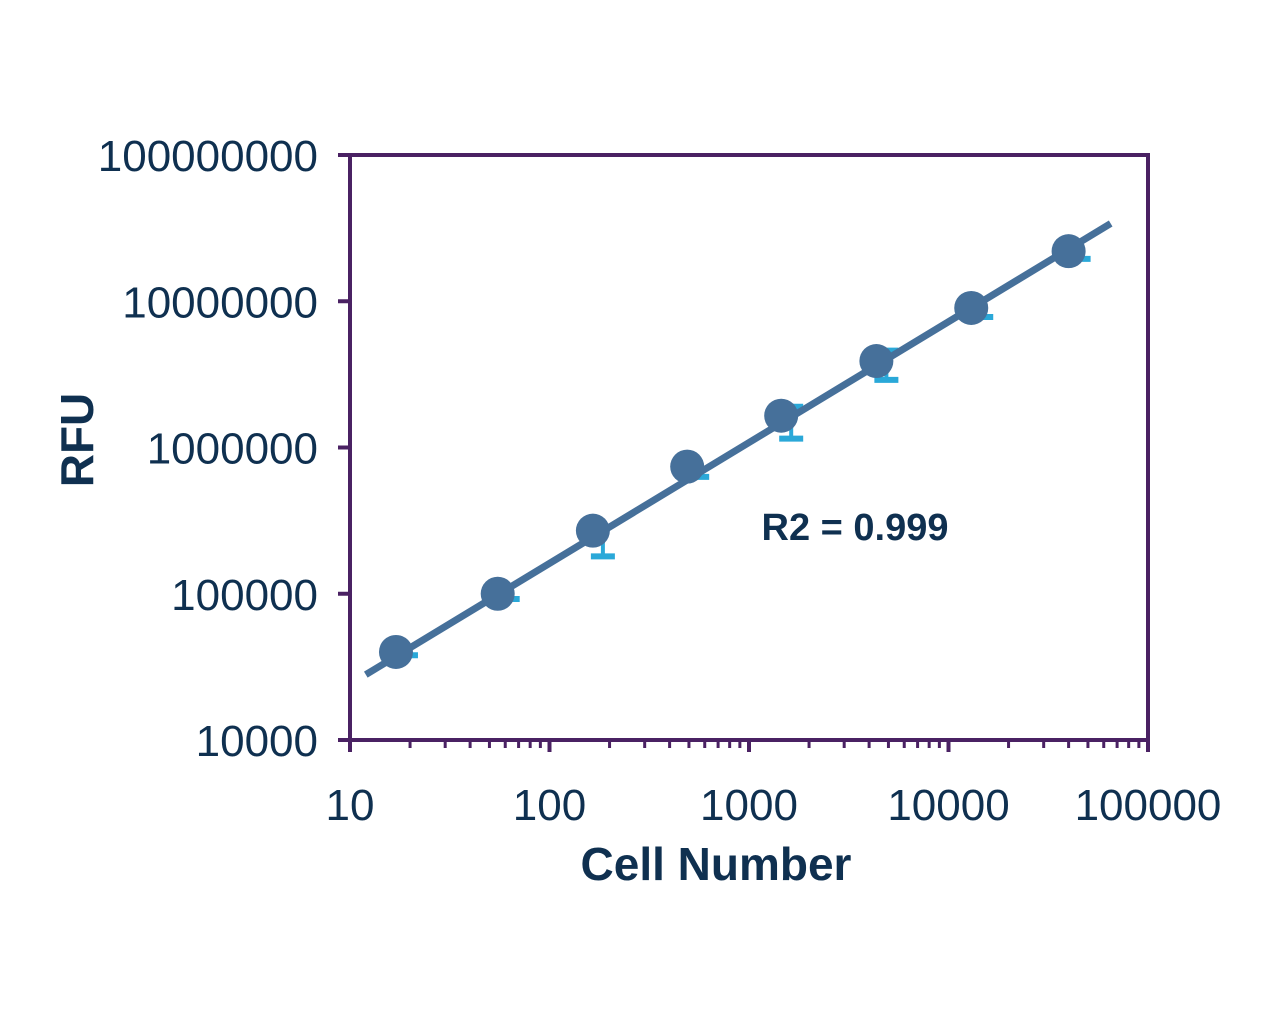  Describe the element at coordinates (232, 449) in the screenshot. I see `y-tick-label: 1000000` at that location.